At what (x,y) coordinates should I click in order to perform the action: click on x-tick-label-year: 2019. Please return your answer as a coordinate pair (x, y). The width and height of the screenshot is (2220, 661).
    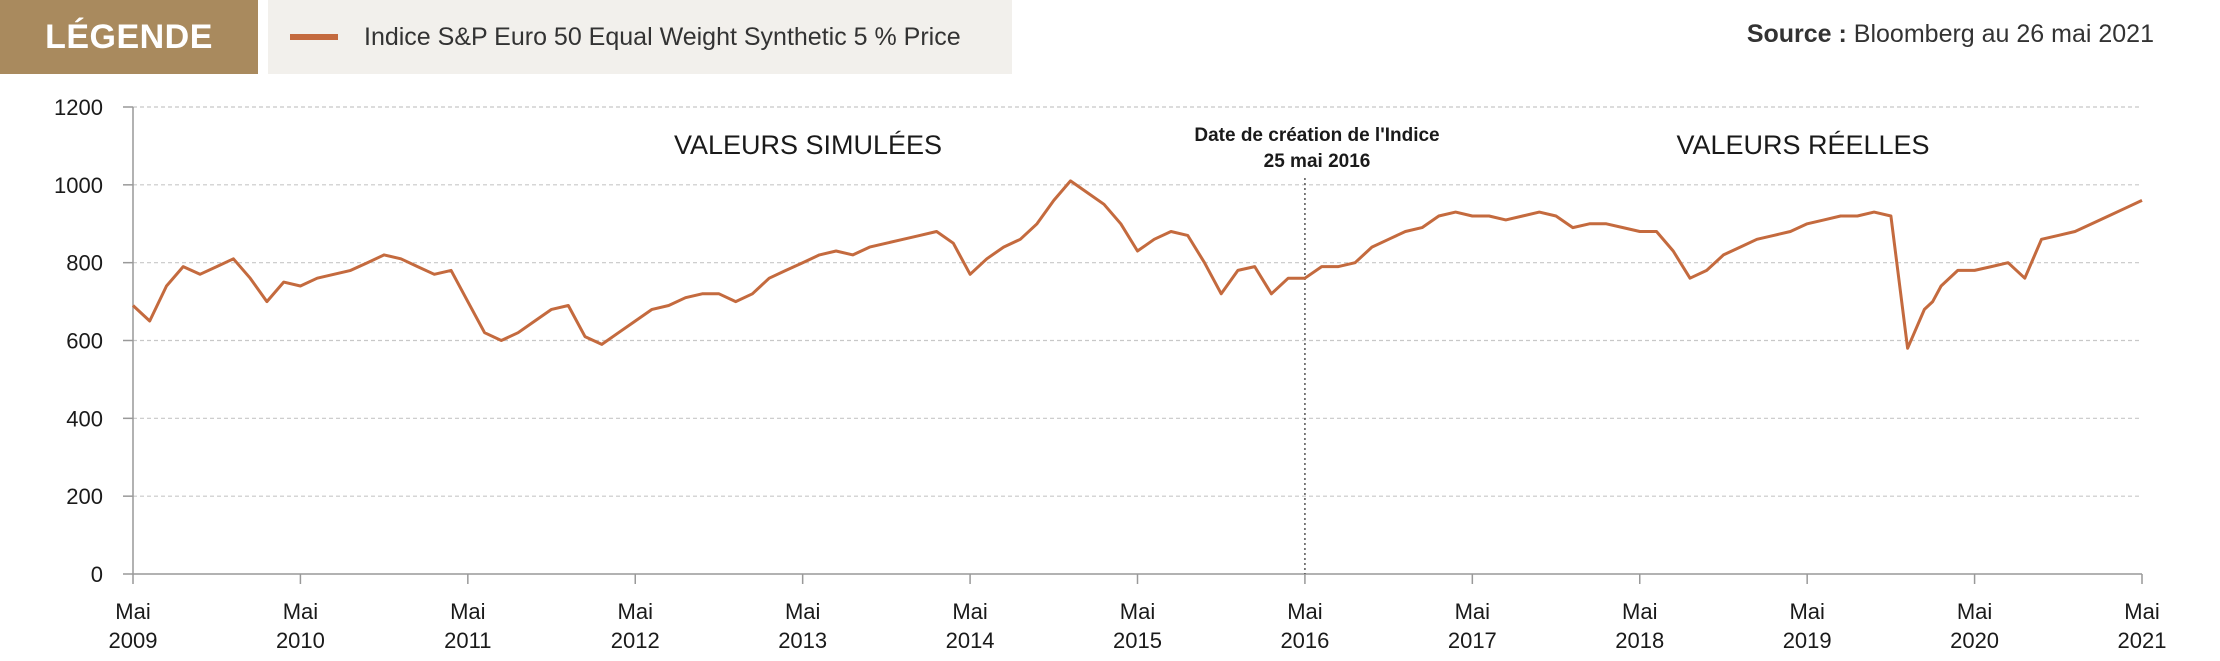
    Looking at the image, I should click on (1807, 640).